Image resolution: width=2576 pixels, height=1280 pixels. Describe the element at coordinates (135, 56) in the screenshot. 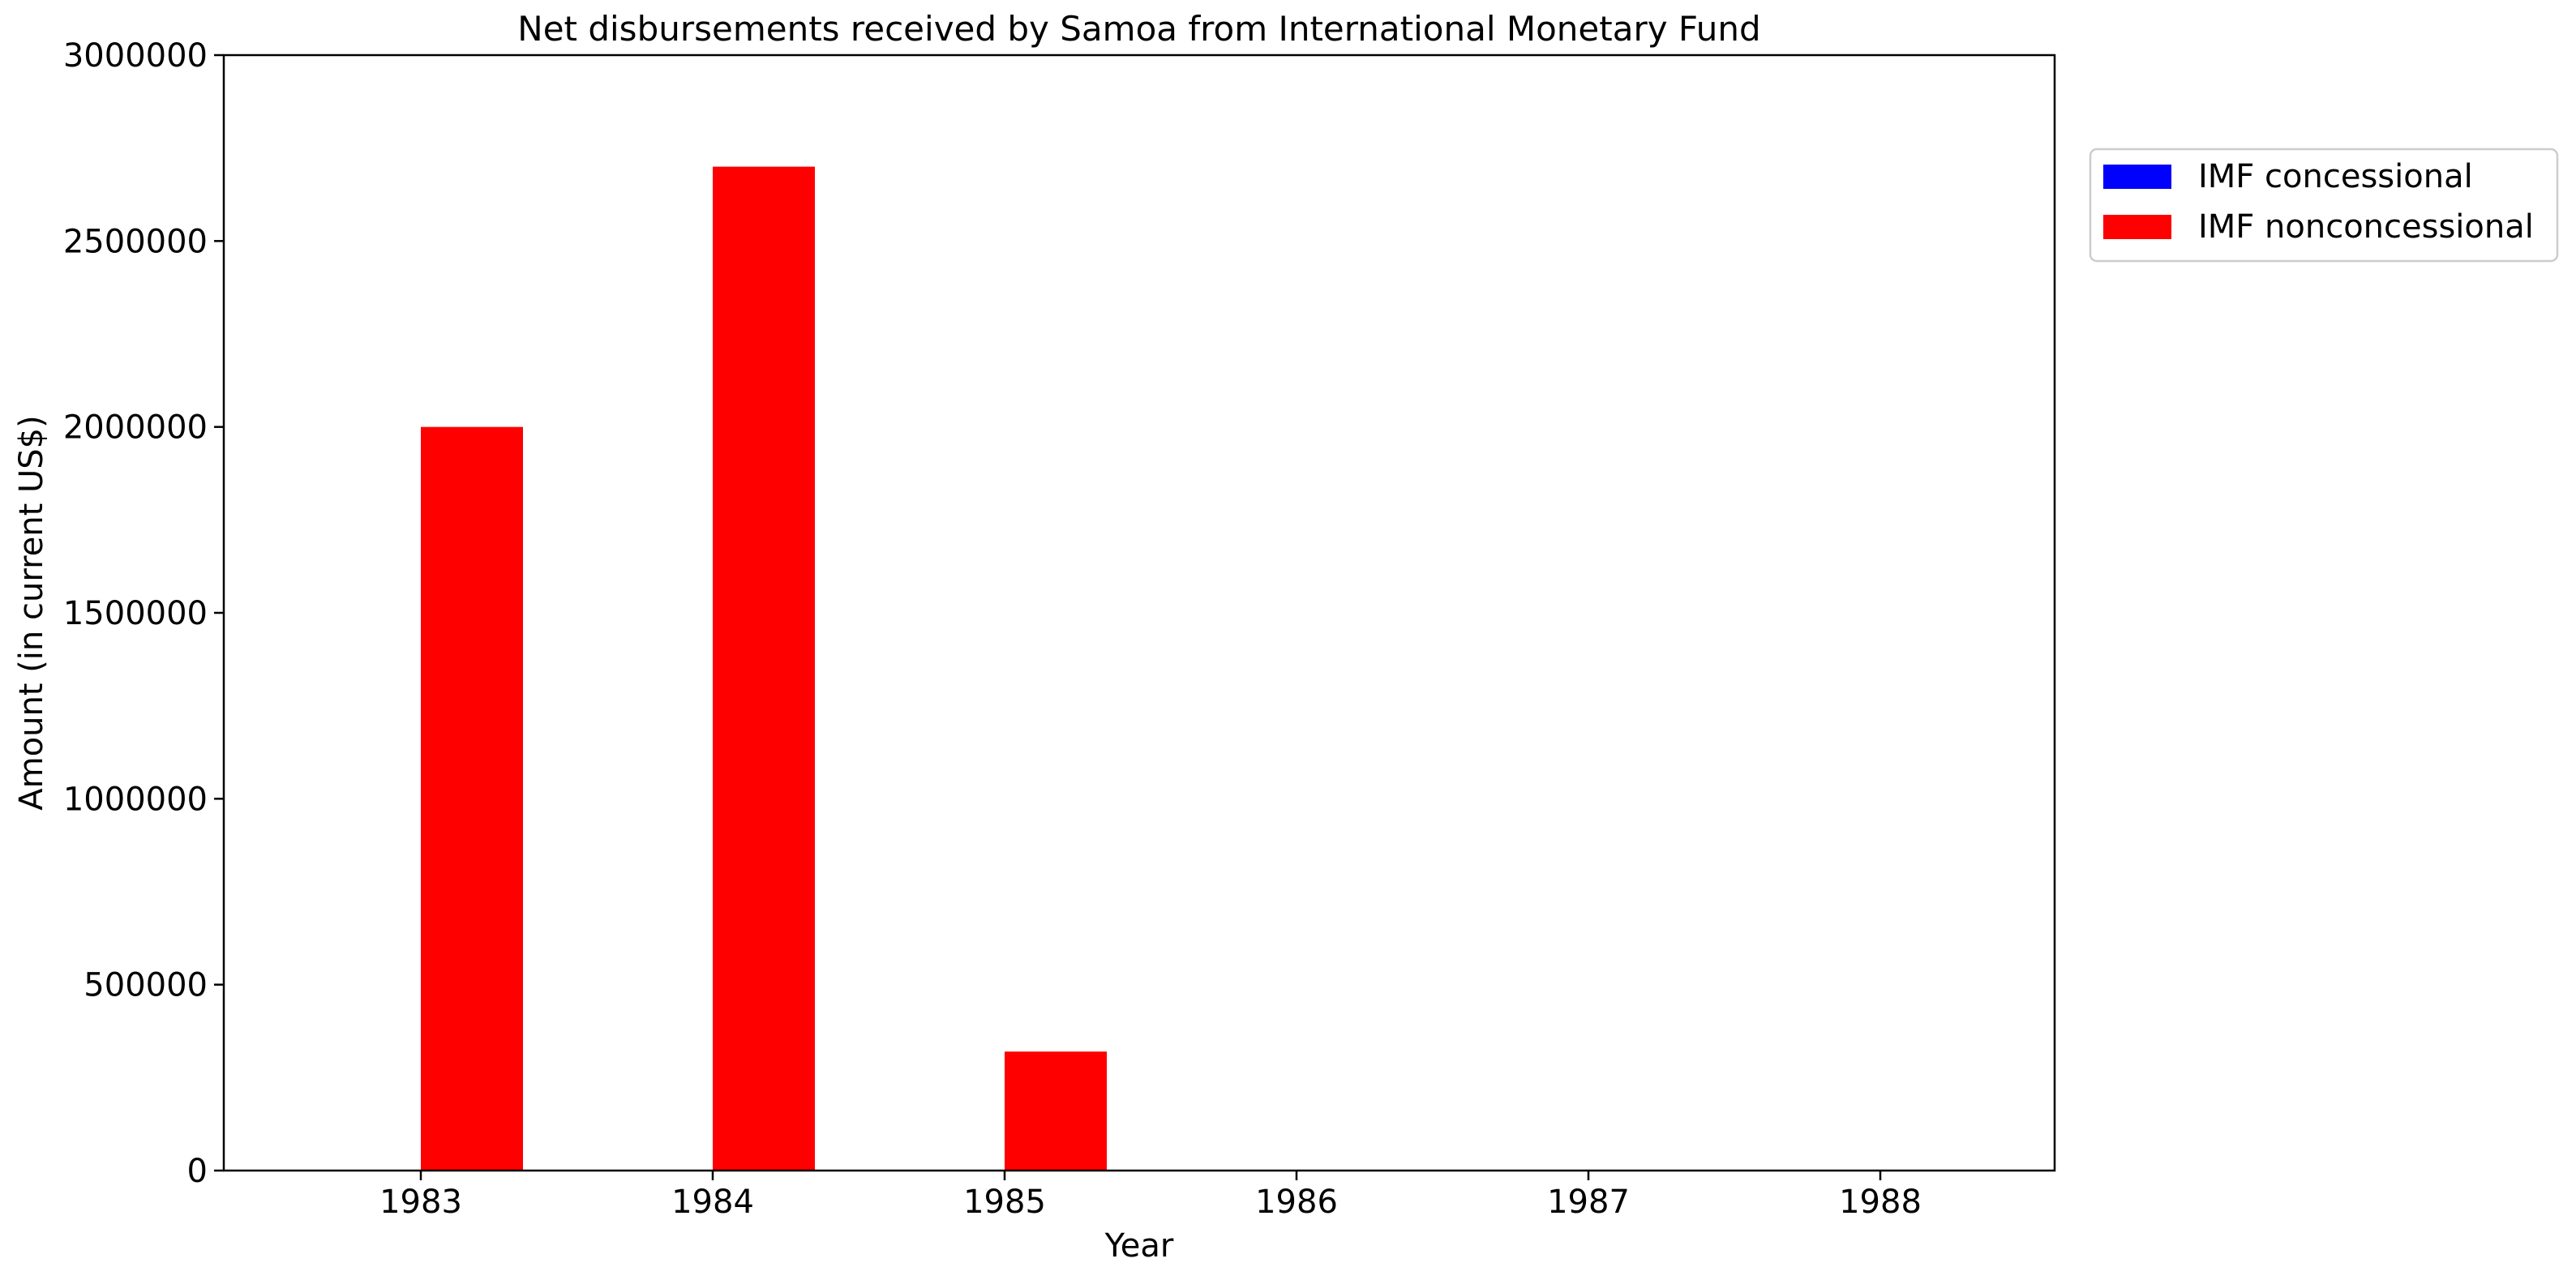

I see `y-tick-label: 3000000` at that location.